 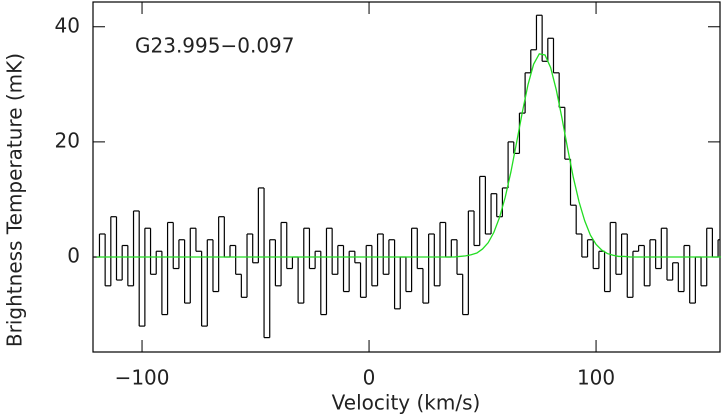 What do you see at coordinates (15, 200) in the screenshot?
I see `y-axis-label: Brightness Temperature (mK)` at bounding box center [15, 200].